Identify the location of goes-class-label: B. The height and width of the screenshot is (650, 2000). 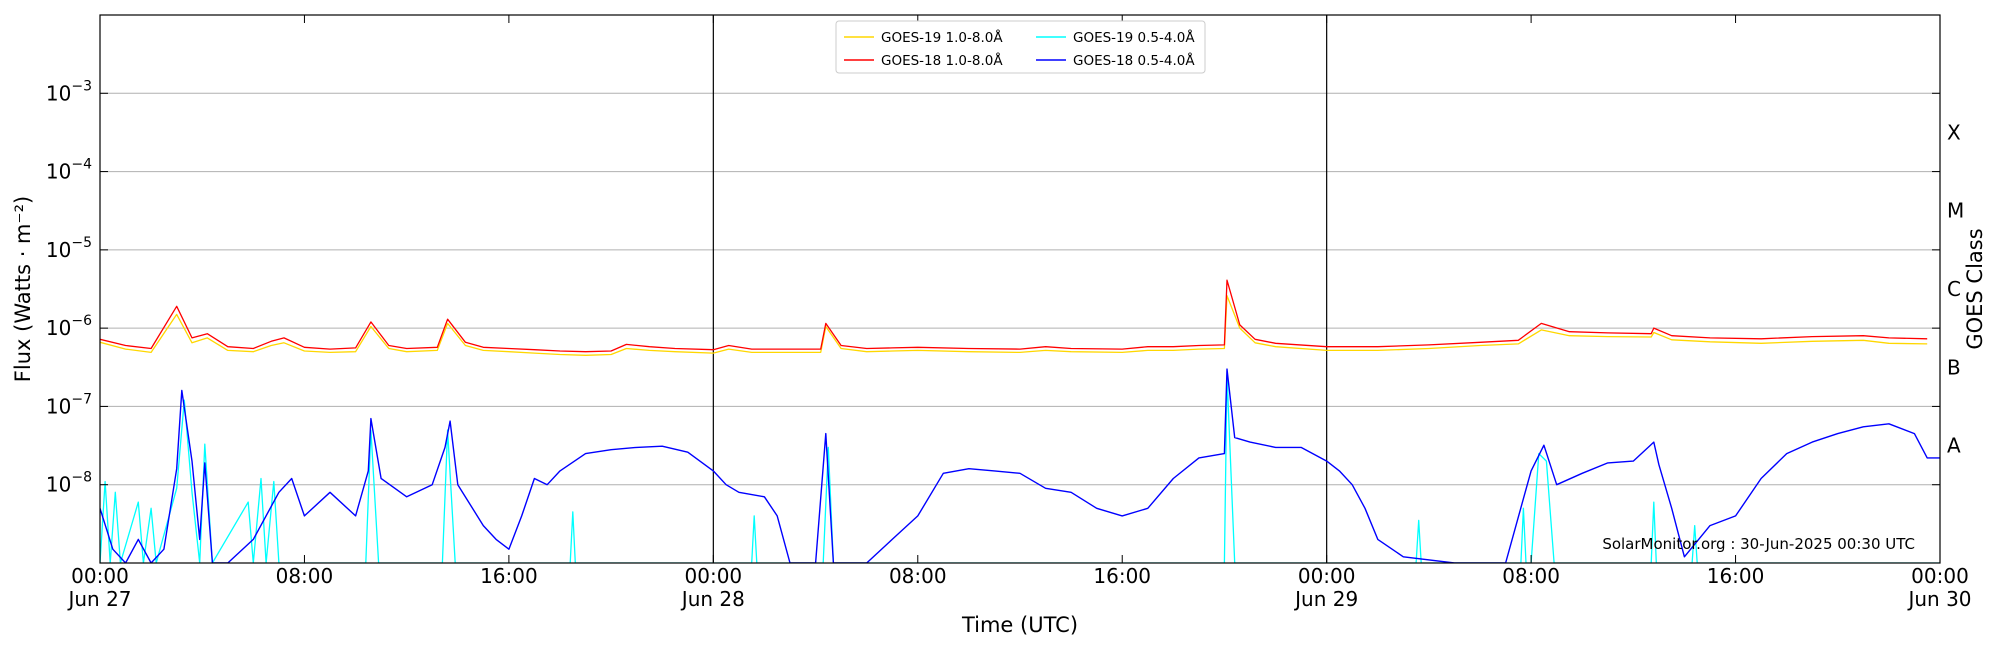
(1954, 367).